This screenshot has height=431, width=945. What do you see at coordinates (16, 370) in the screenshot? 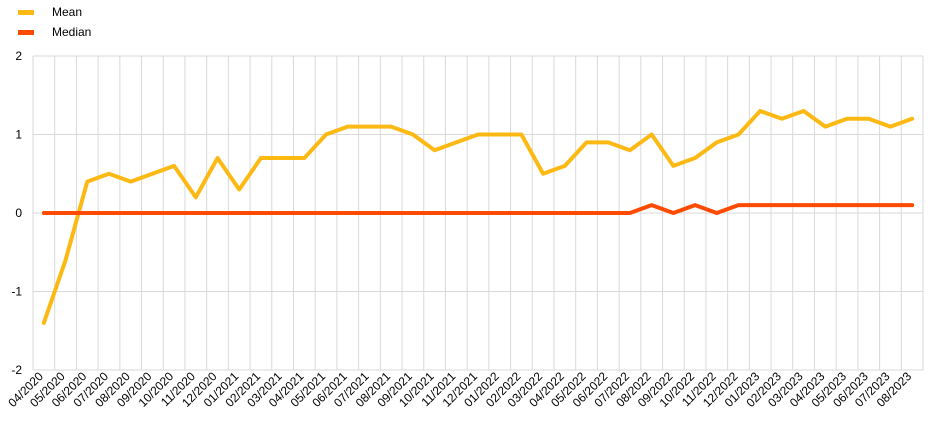
I see `y-tick-label: -2` at bounding box center [16, 370].